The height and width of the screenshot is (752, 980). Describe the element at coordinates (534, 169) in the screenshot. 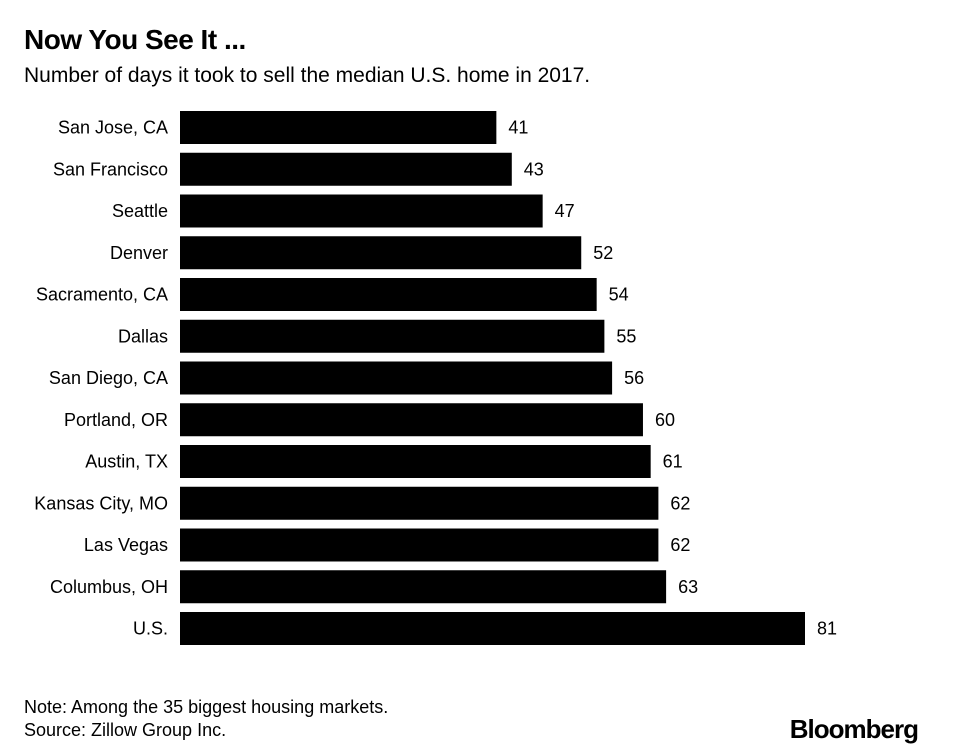

I see `value-label: 43` at that location.